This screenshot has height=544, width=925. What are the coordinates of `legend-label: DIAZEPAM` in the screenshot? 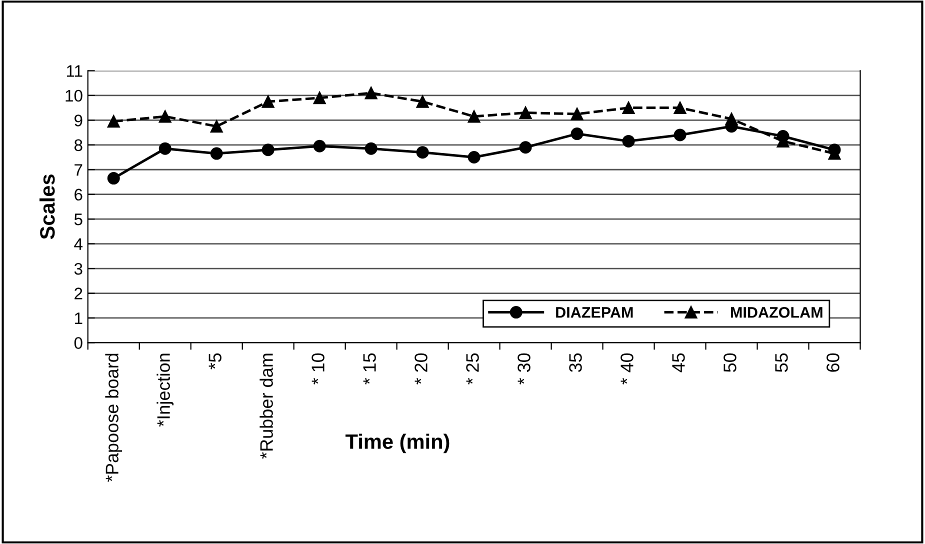 It's located at (594, 312).